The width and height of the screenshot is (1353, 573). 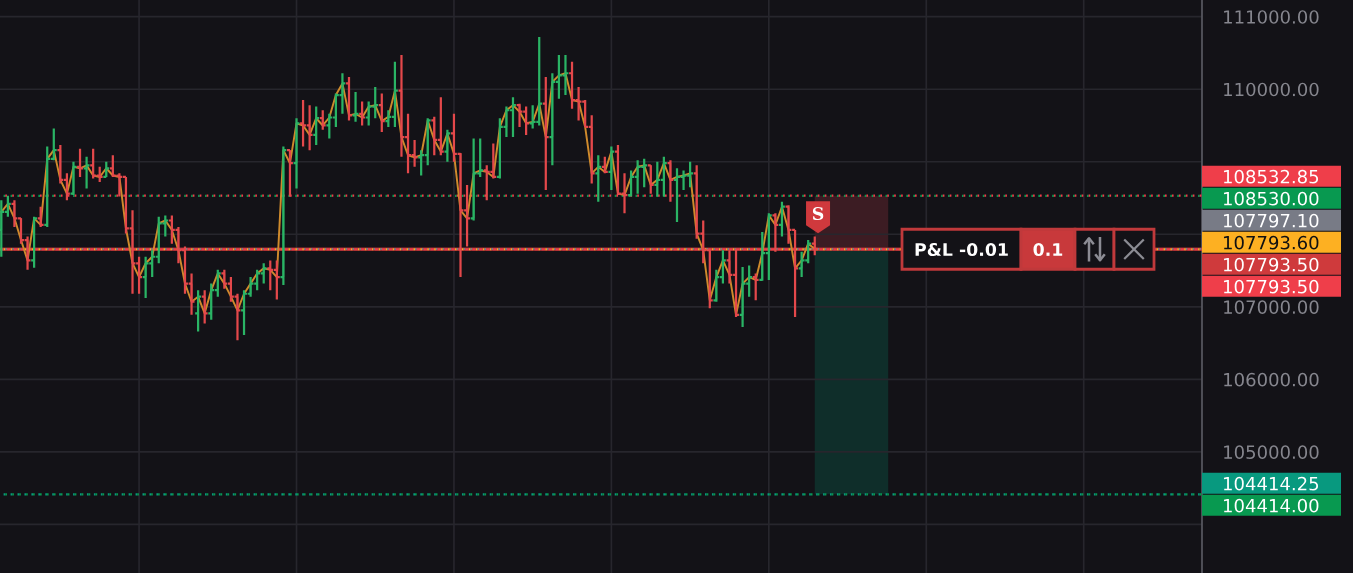 What do you see at coordinates (961, 249) in the screenshot?
I see `text: P&L -0.01` at bounding box center [961, 249].